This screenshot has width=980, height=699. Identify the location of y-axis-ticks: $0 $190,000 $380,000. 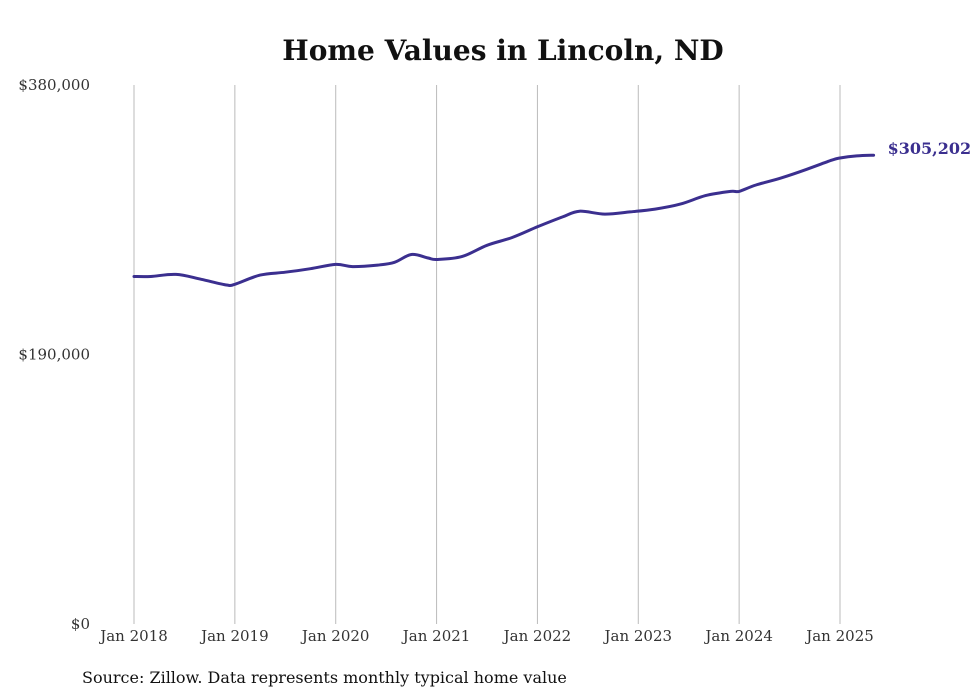
(54, 354).